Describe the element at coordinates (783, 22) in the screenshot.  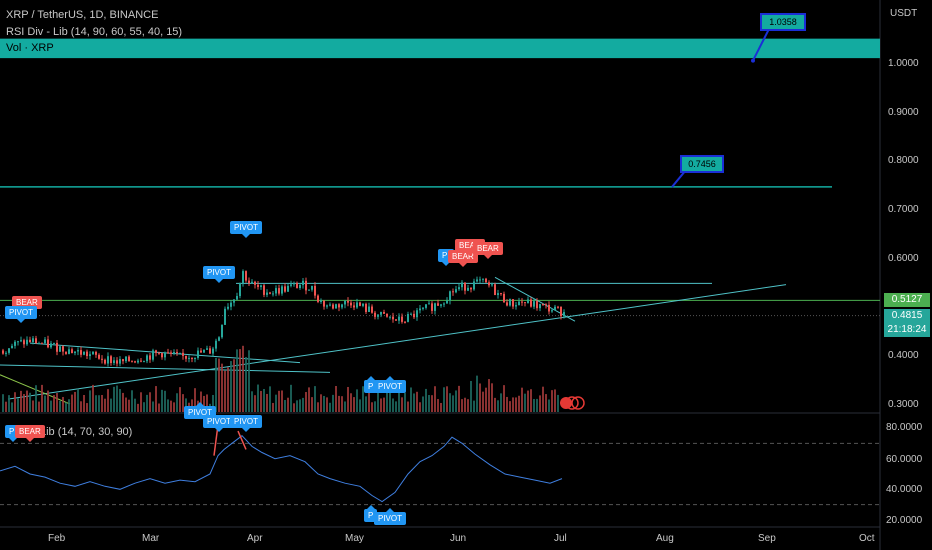
I see `target-callout-top: 1.0358` at that location.